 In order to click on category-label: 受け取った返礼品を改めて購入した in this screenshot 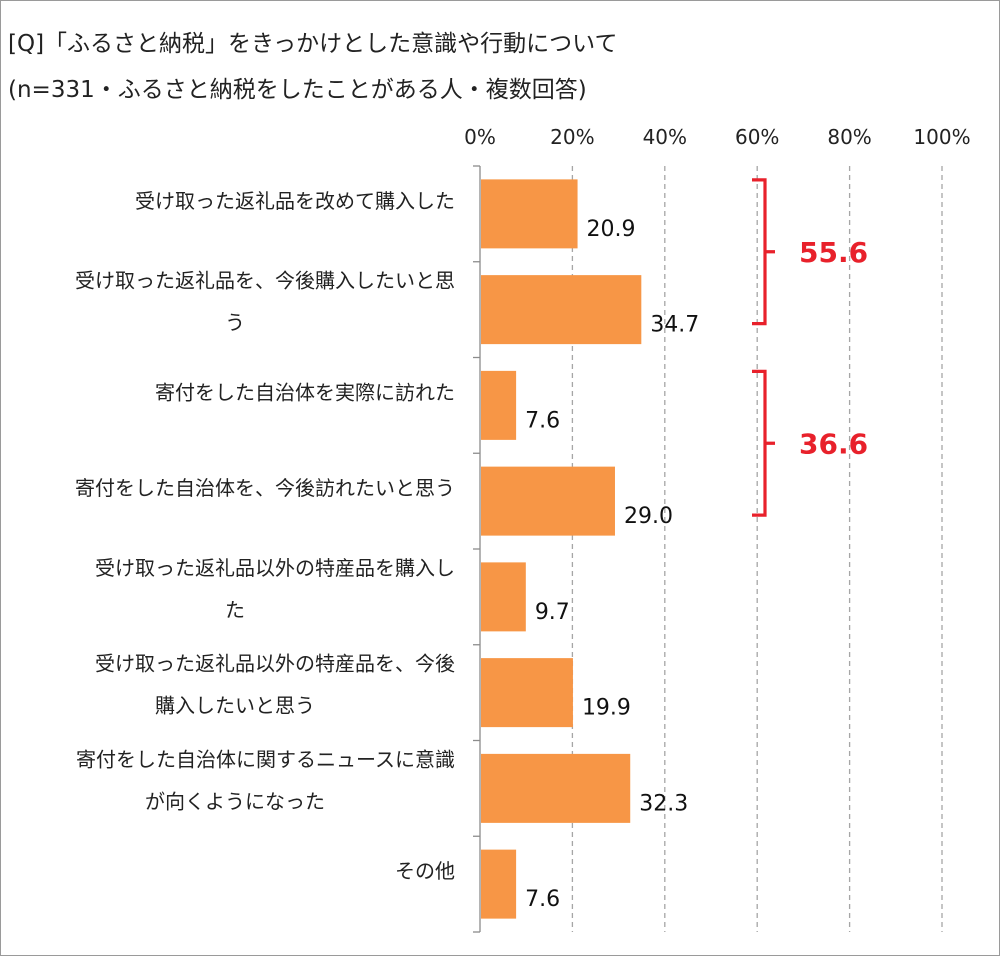, I will do `click(295, 201)`.